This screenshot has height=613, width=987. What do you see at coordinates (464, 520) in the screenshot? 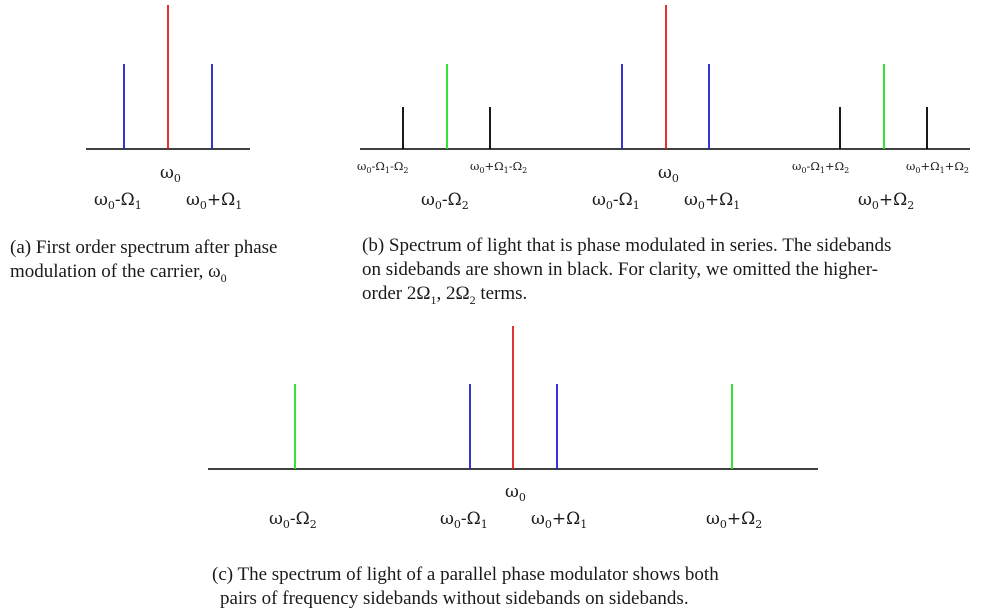
I see `panel-c-label-lower1: ω0-Ω1` at bounding box center [464, 520].